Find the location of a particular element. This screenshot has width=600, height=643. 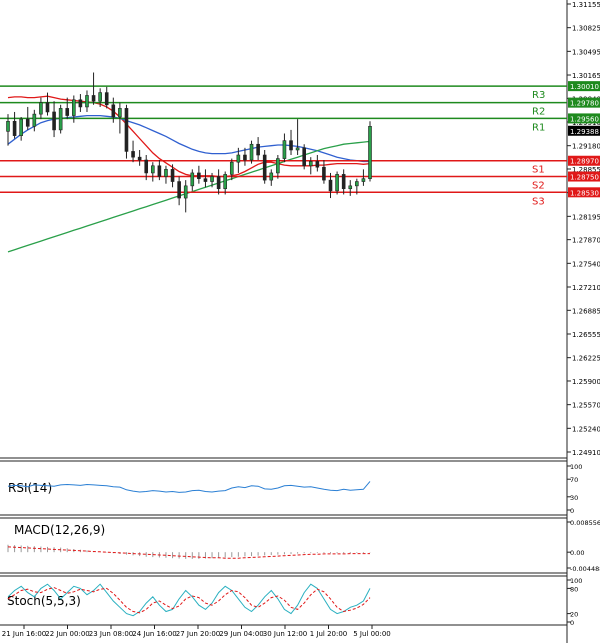

stoch-lines is located at coordinates (189, 600).